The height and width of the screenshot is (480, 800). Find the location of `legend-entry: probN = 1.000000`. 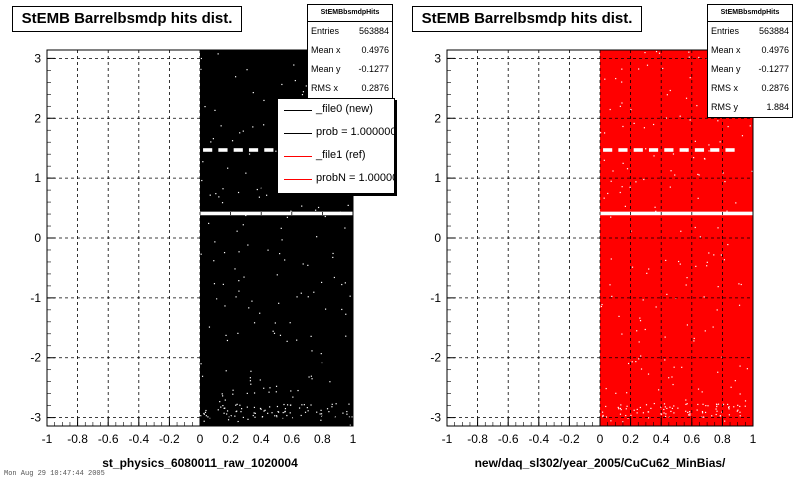

legend-entry: probN = 1.000000 is located at coordinates (336, 179).